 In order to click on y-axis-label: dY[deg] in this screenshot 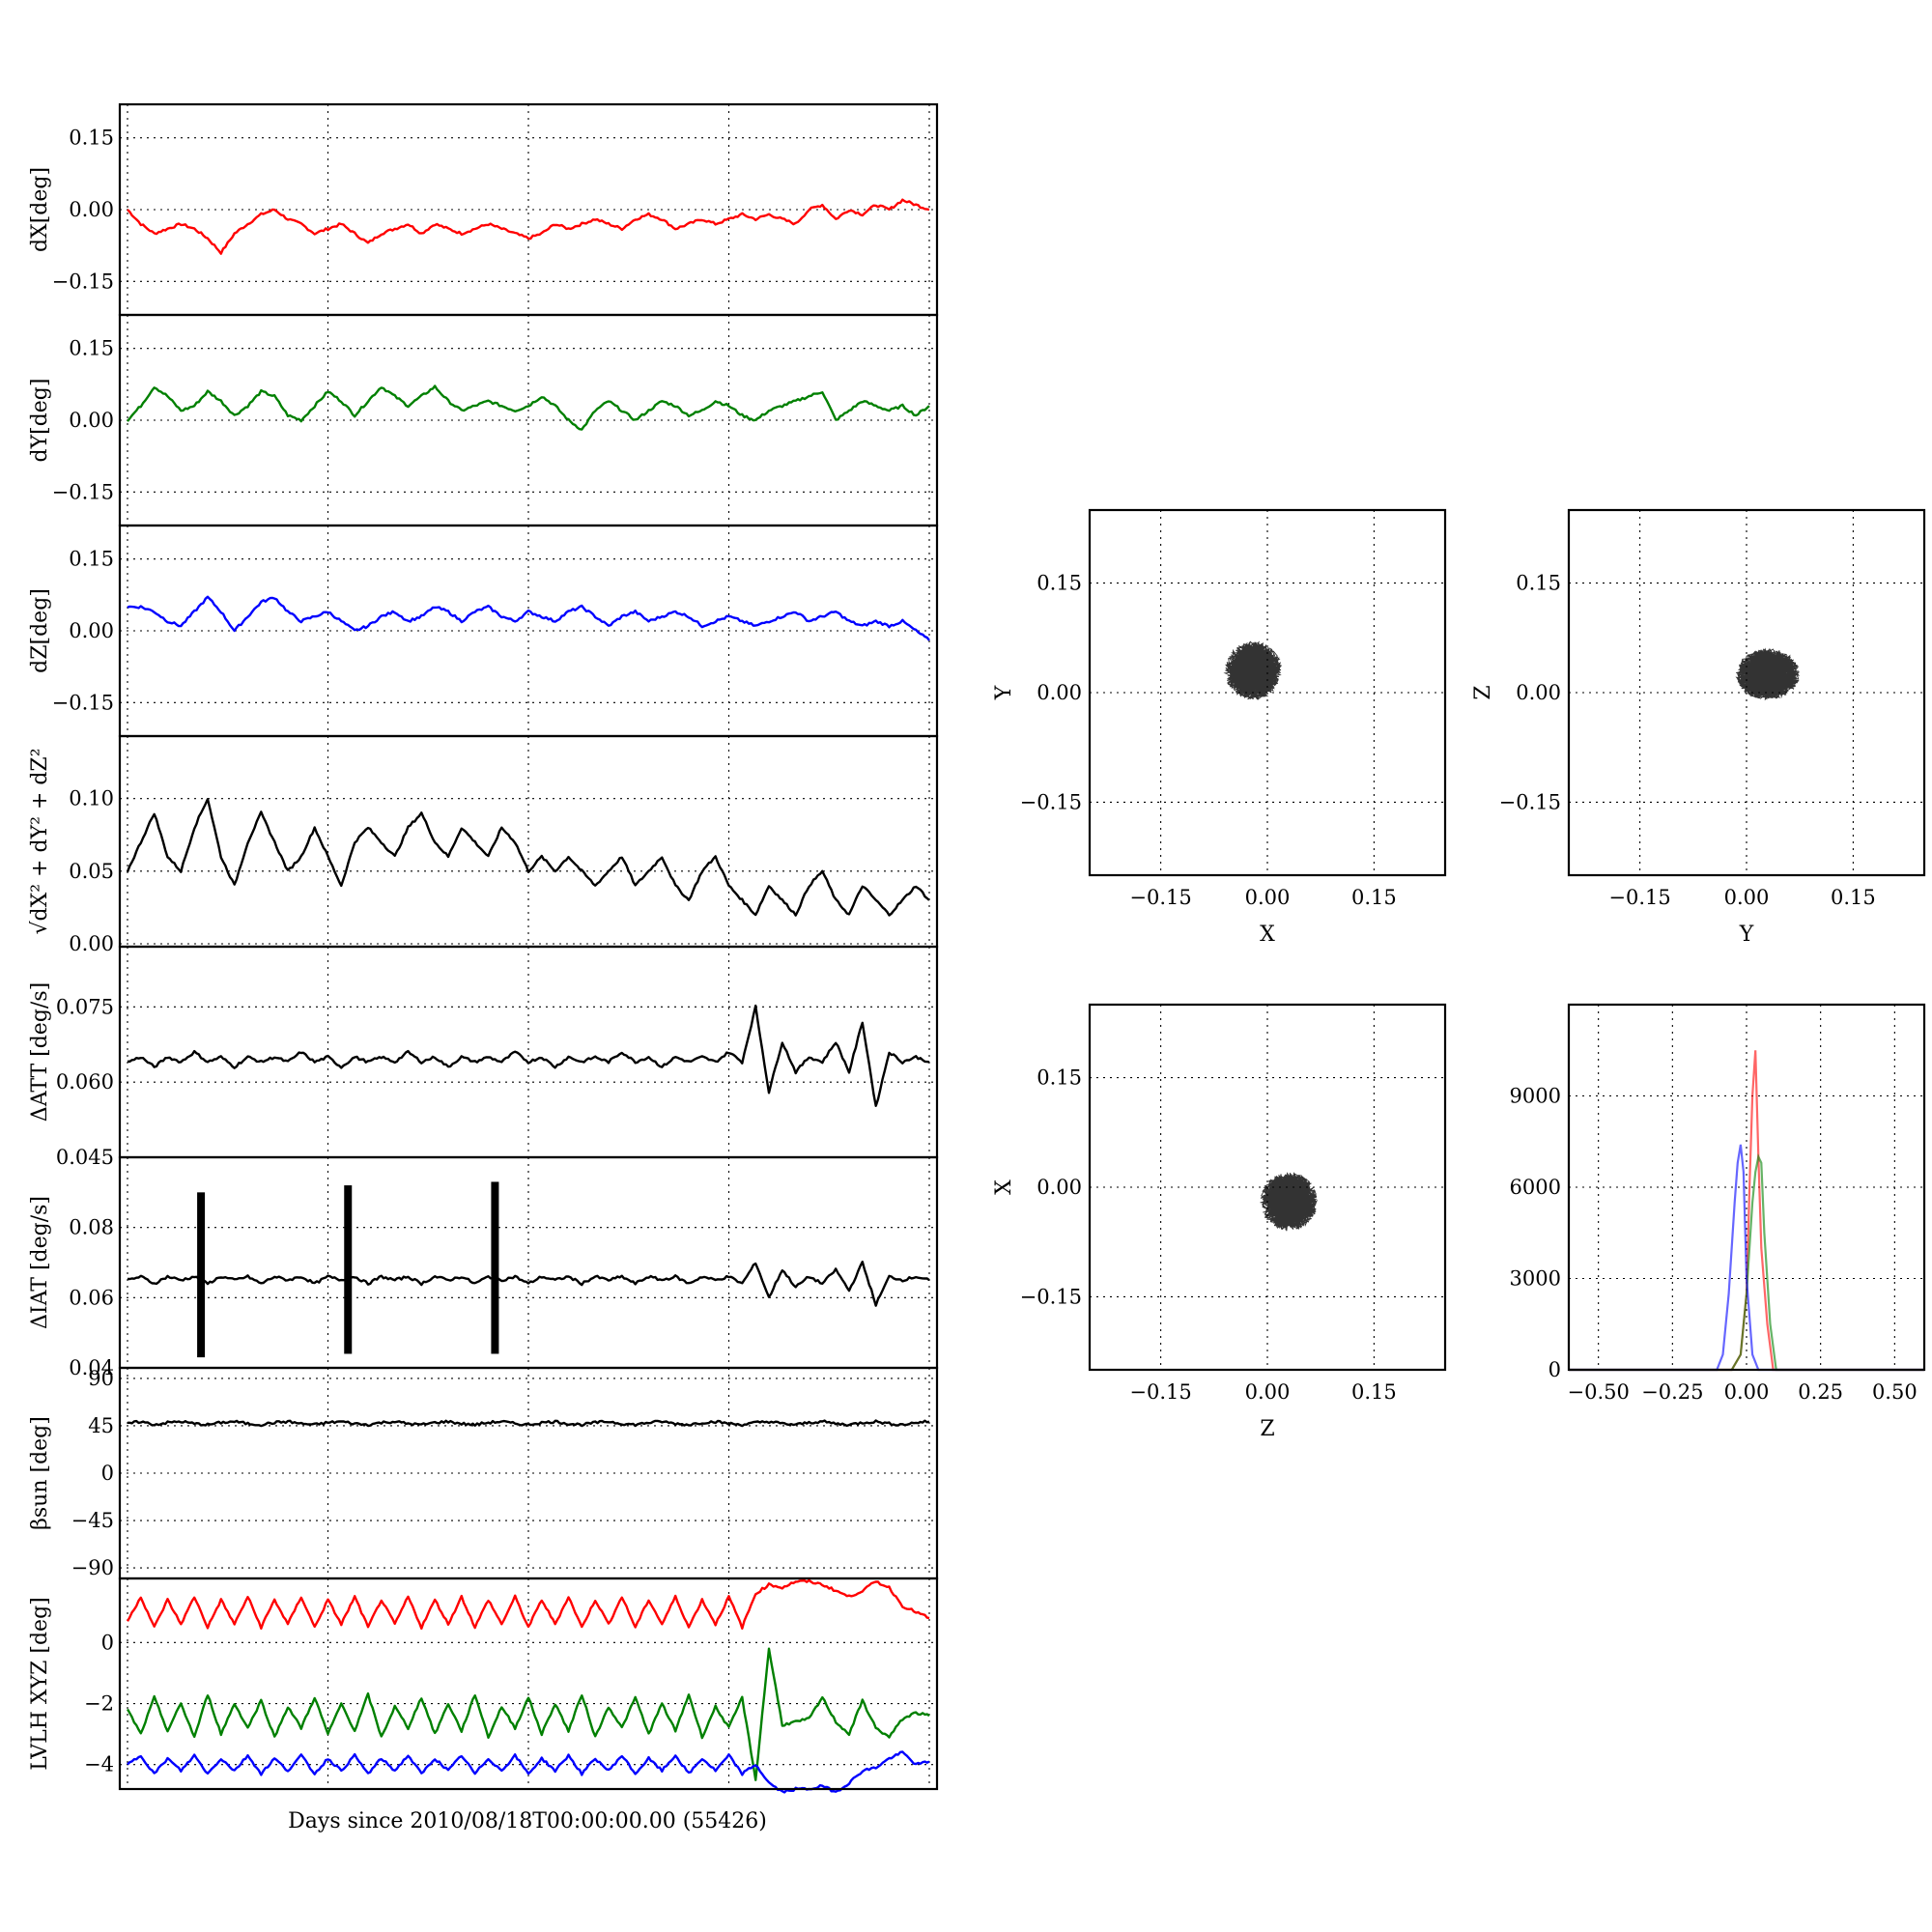, I will do `click(40, 421)`.